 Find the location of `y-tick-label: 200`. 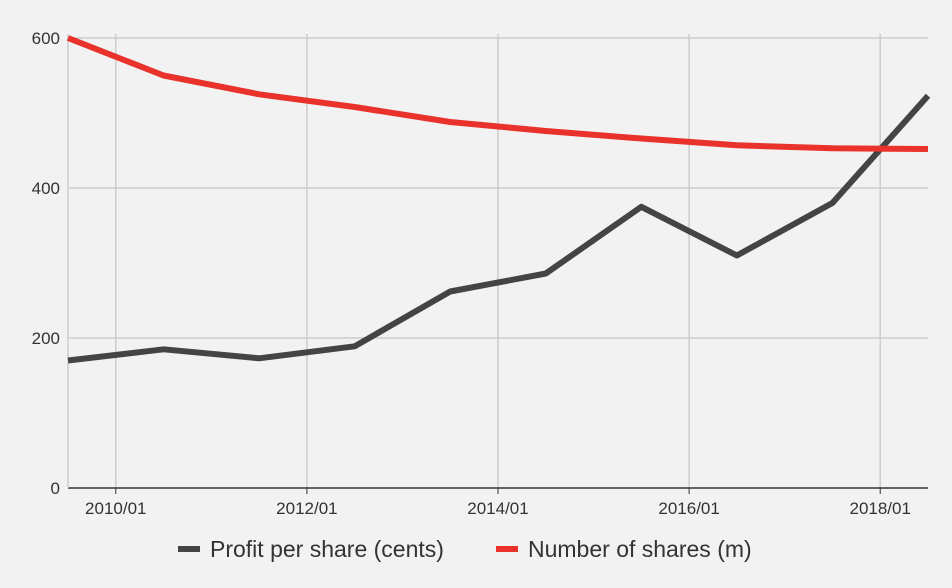

y-tick-label: 200 is located at coordinates (46, 338).